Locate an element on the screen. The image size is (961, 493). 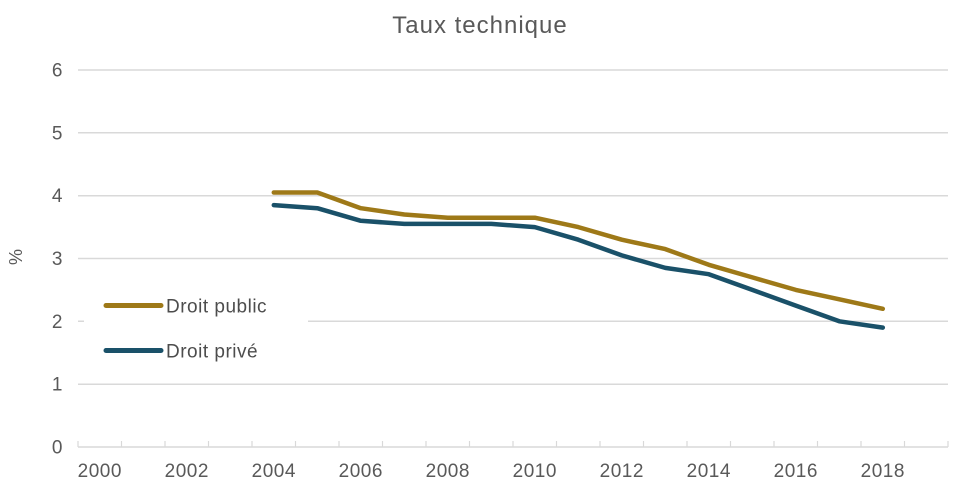
x-tick-label-2016: 2016 is located at coordinates (796, 471).